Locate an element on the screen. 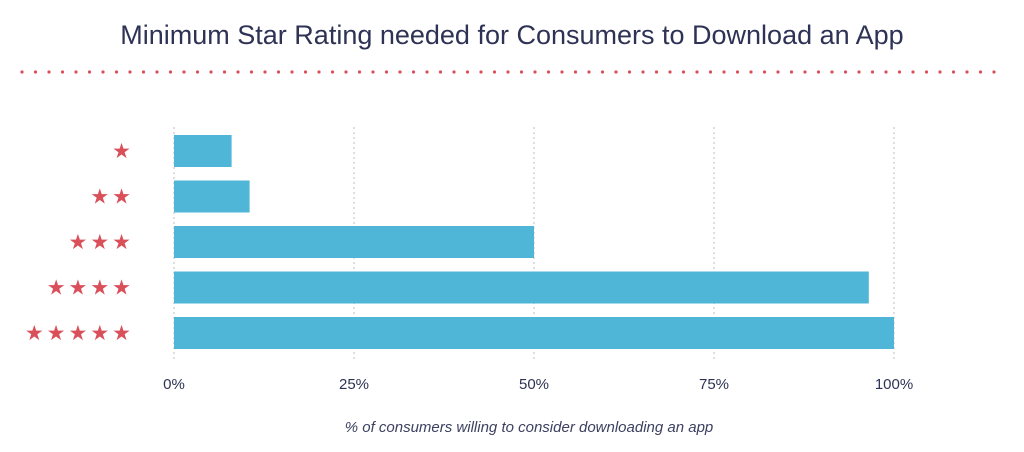  x-tick-label: 0% is located at coordinates (174, 384).